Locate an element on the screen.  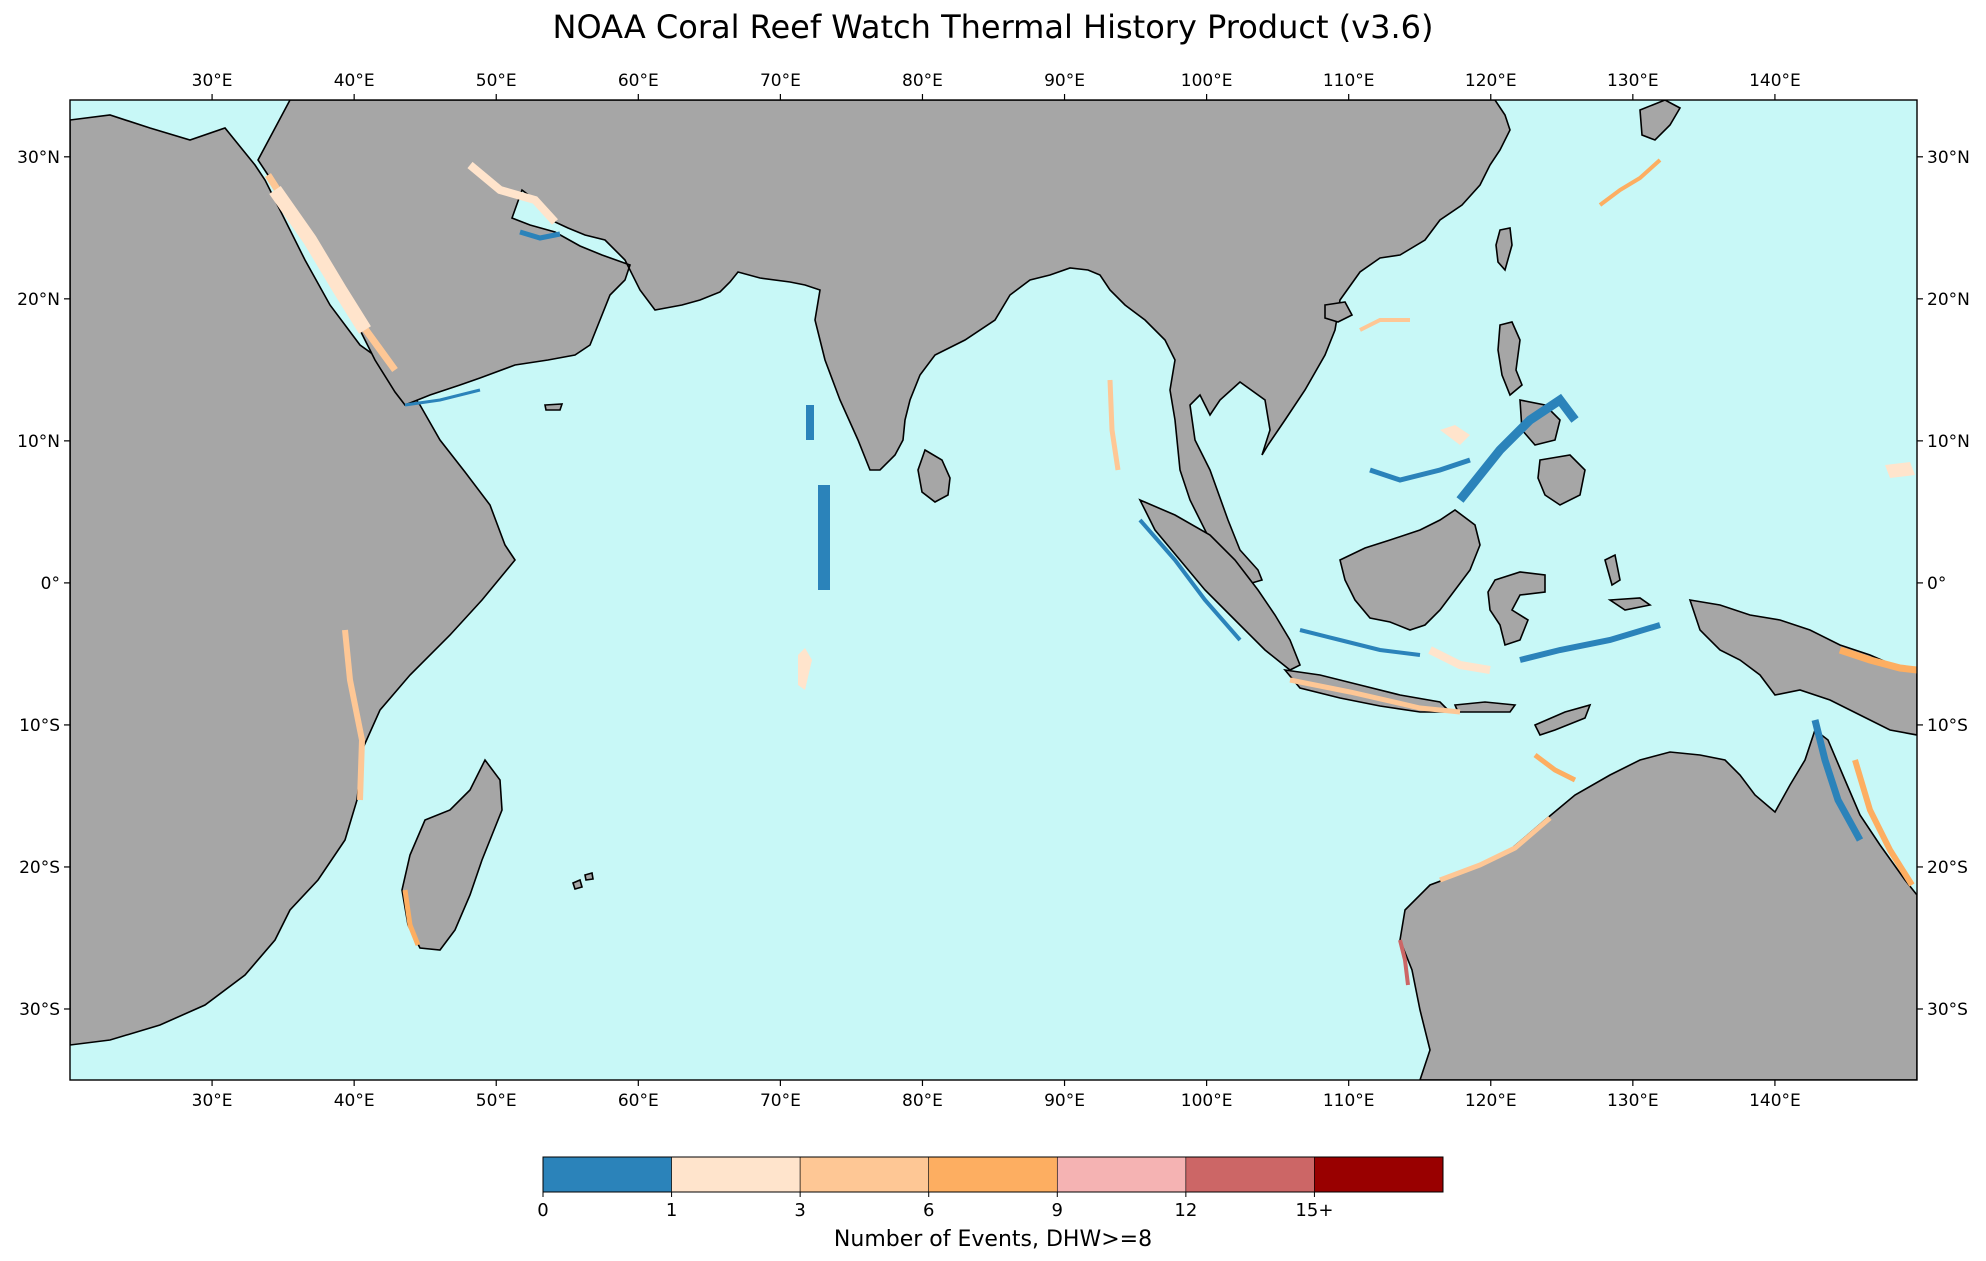
lon-label-bottom: 140°E is located at coordinates (1775, 1101).